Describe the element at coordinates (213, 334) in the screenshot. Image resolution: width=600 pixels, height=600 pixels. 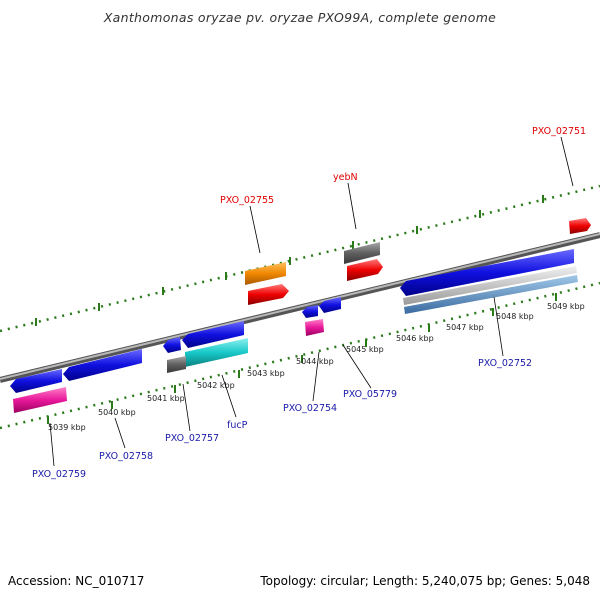
I see `gene-fucp` at that location.